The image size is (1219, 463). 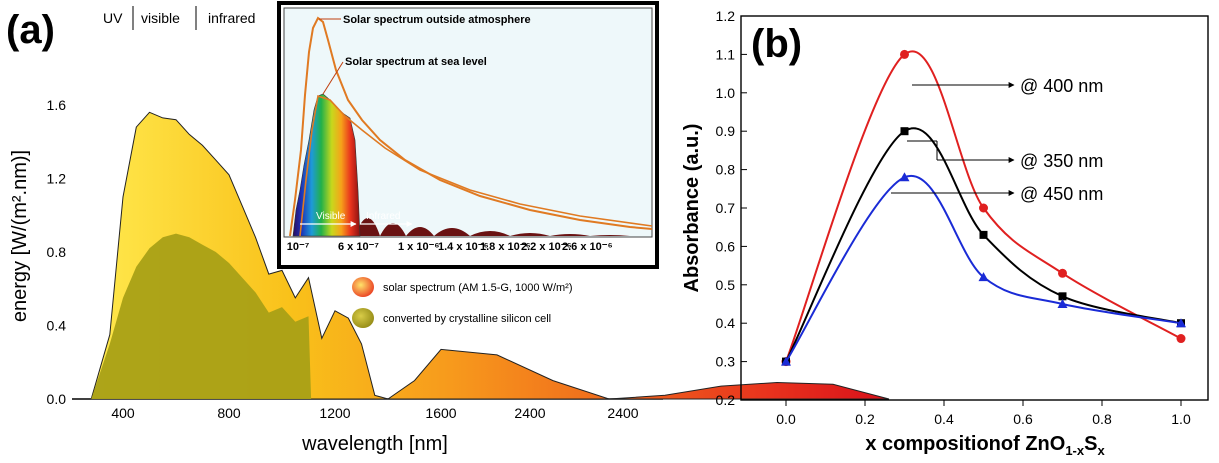 What do you see at coordinates (201, 316) in the screenshot?
I see `silicon-cell-area` at bounding box center [201, 316].